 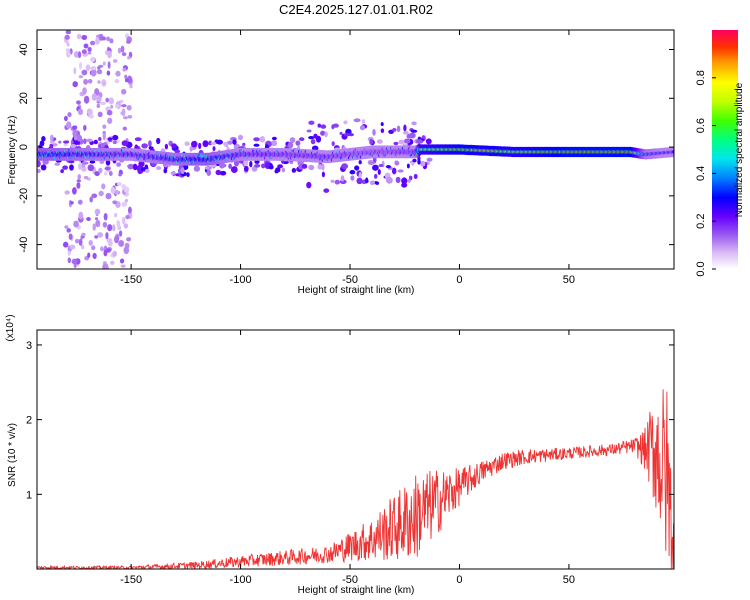 I want to click on x-tick-label: -50, so click(x=350, y=580).